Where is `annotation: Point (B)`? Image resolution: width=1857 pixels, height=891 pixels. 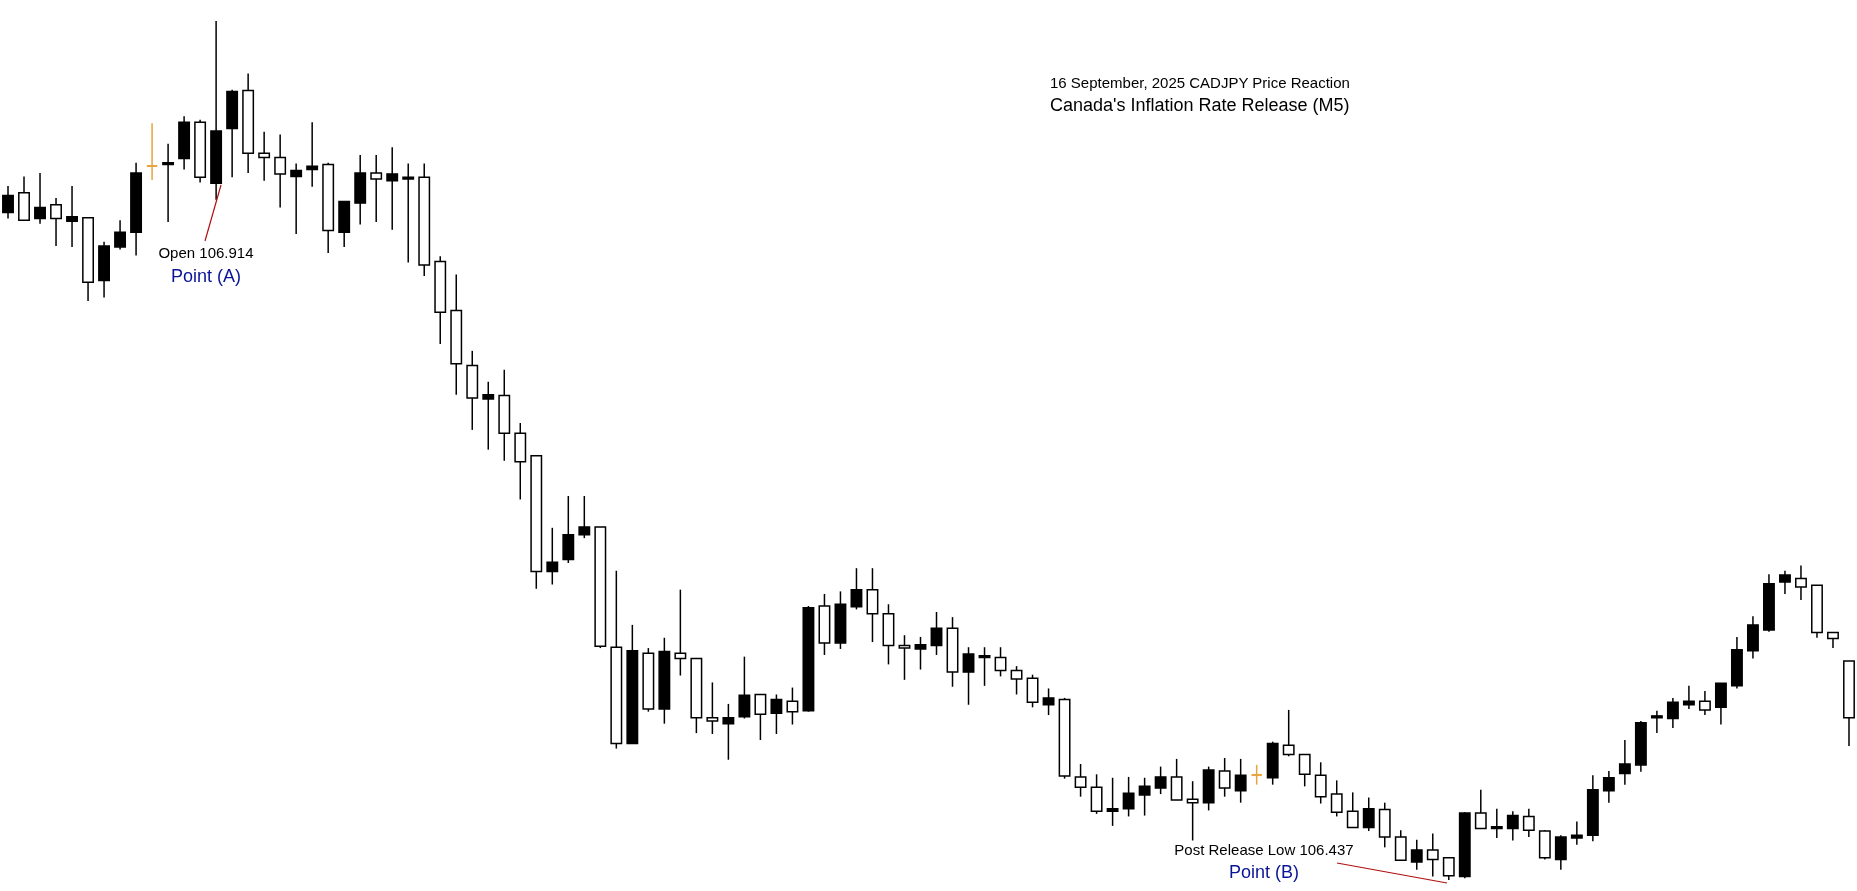 annotation: Point (B) is located at coordinates (1264, 872).